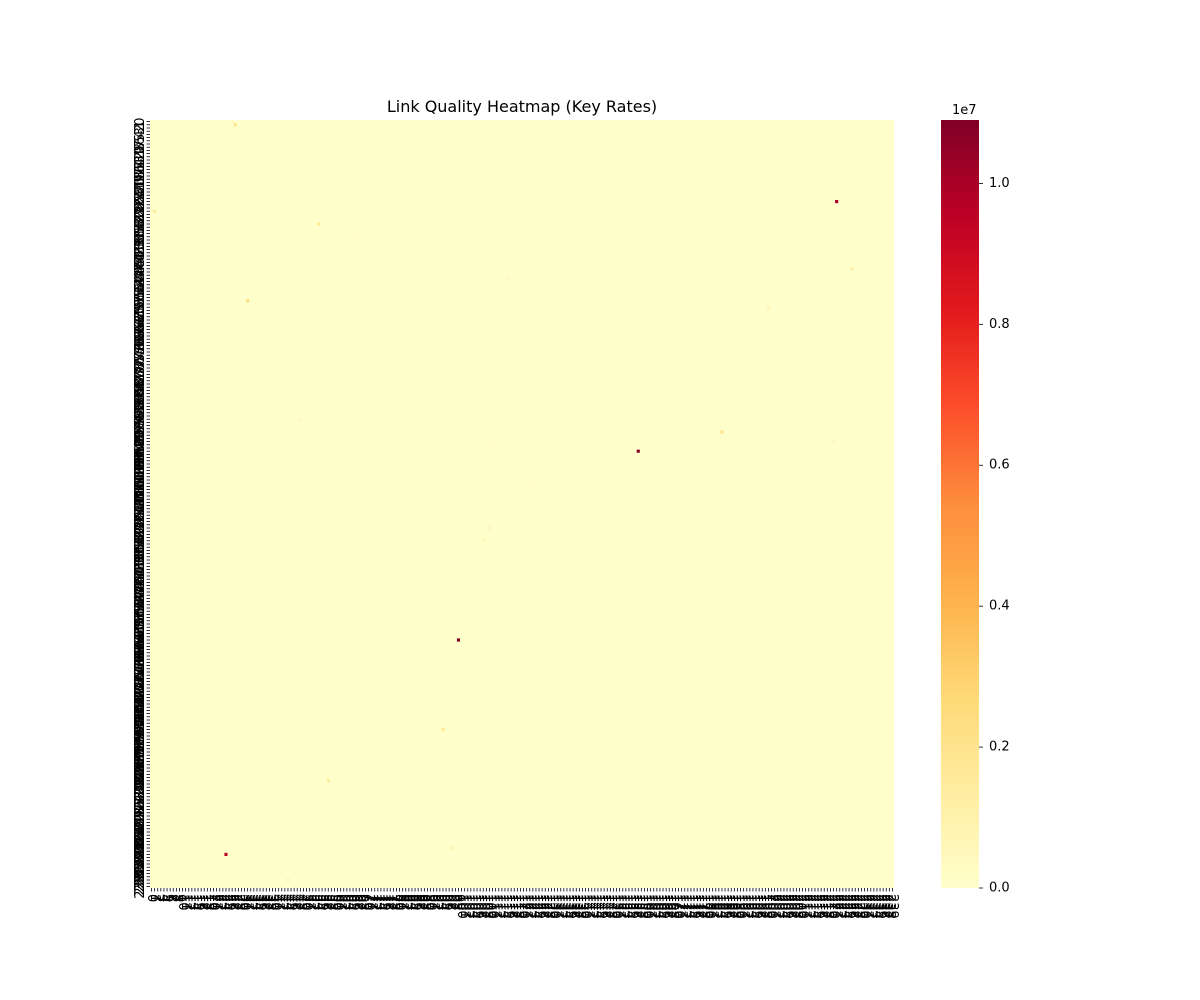 Image resolution: width=1200 pixels, height=1000 pixels. I want to click on y-tick-label: 140, so click(140, 569).